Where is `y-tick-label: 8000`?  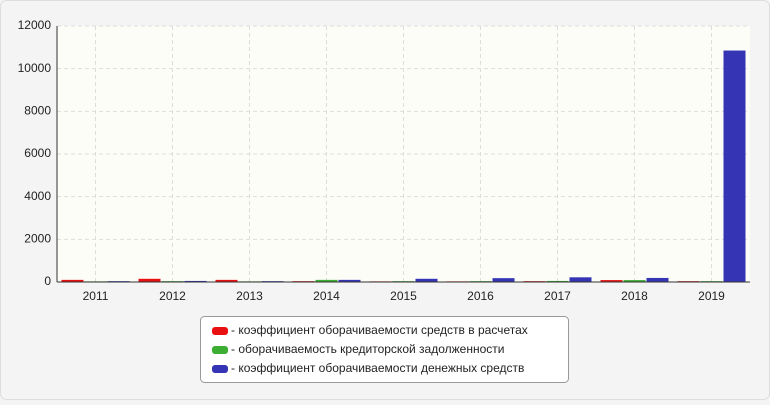
y-tick-label: 8000 is located at coordinates (37, 111).